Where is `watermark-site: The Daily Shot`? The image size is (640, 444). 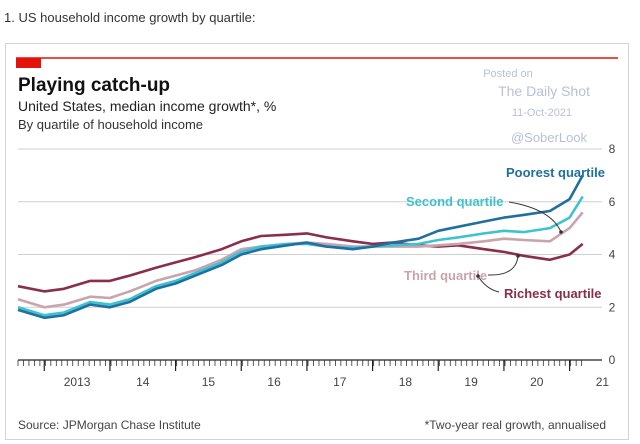
watermark-site: The Daily Shot is located at coordinates (544, 91).